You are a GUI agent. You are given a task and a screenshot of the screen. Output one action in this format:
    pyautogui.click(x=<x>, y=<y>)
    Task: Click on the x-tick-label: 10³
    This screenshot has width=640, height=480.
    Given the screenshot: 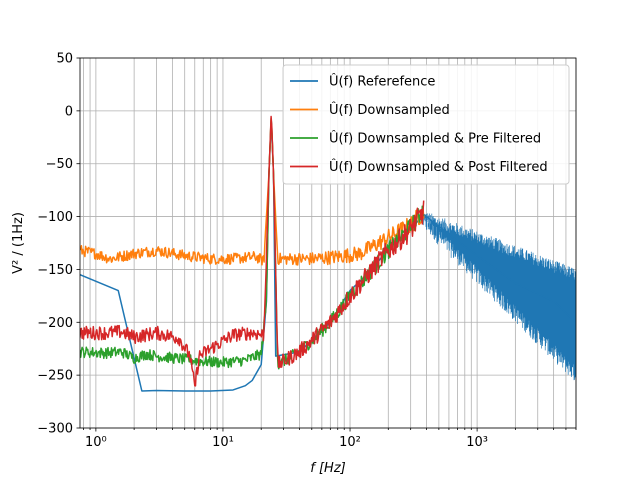 What is the action you would take?
    pyautogui.click(x=477, y=442)
    